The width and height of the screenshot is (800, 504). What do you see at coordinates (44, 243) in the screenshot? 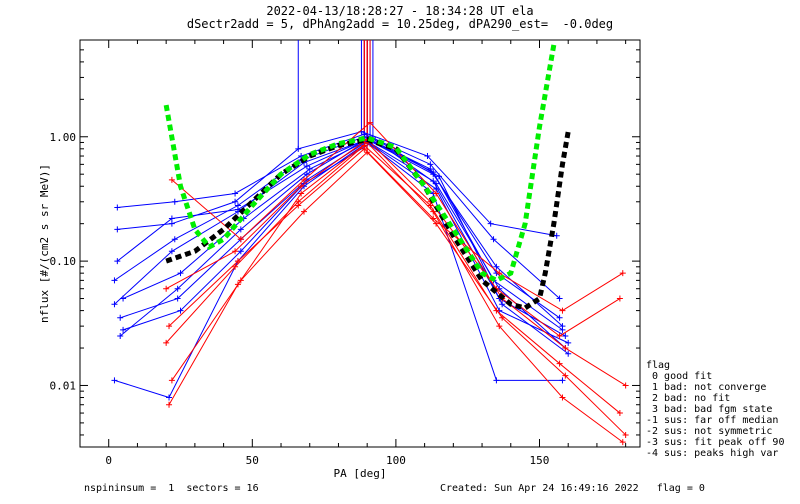
I see `y-axis-label: nflux [#/(cm2 s sr MeV)]` at bounding box center [44, 243].